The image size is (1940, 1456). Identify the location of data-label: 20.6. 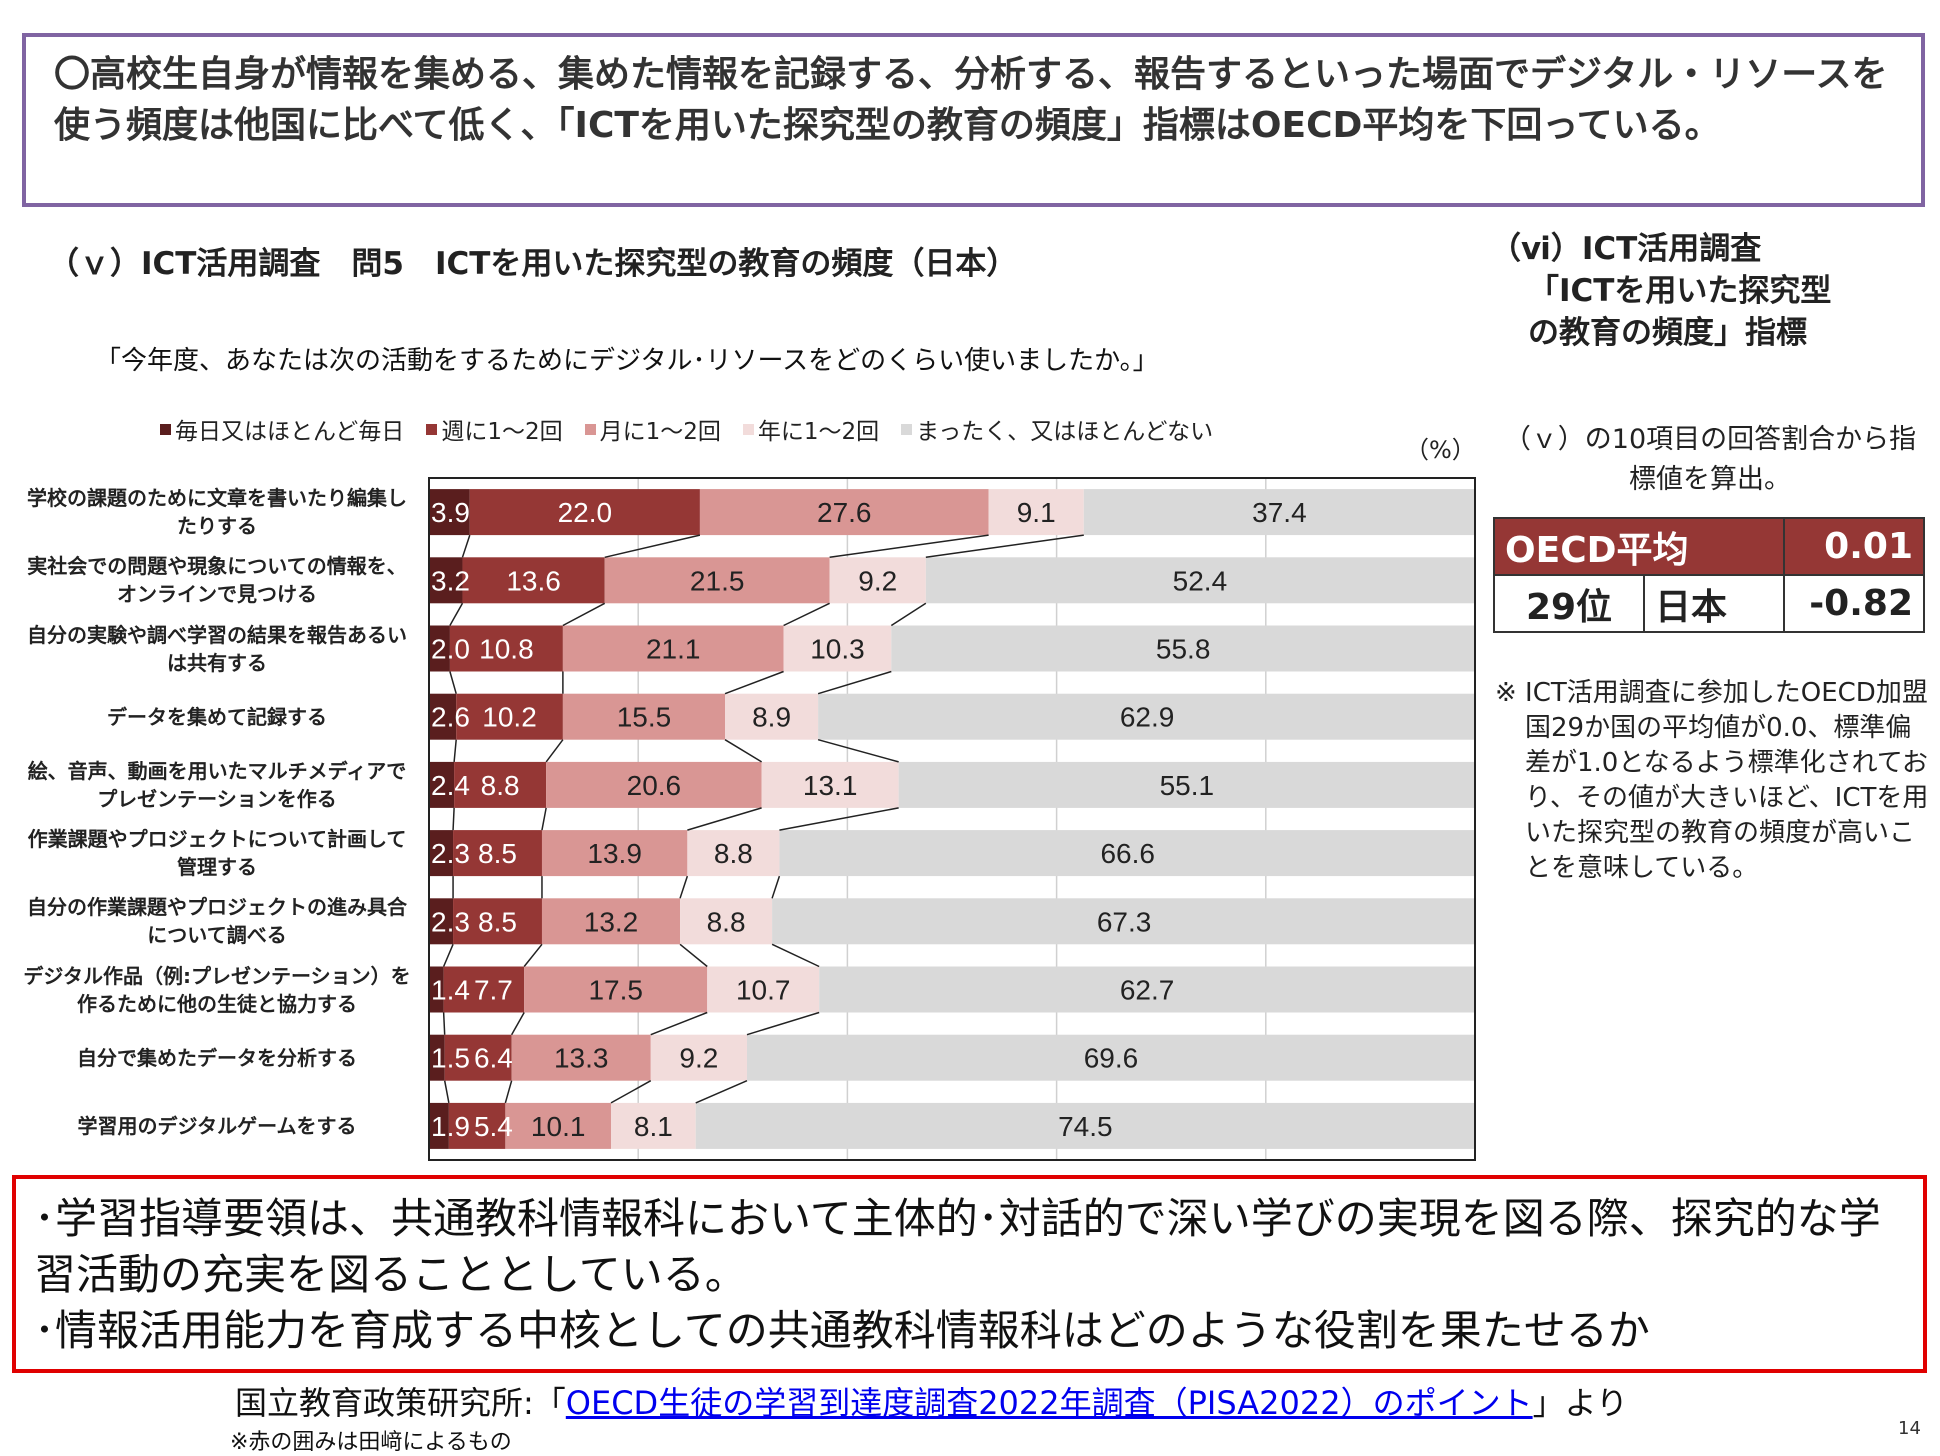
(654, 785).